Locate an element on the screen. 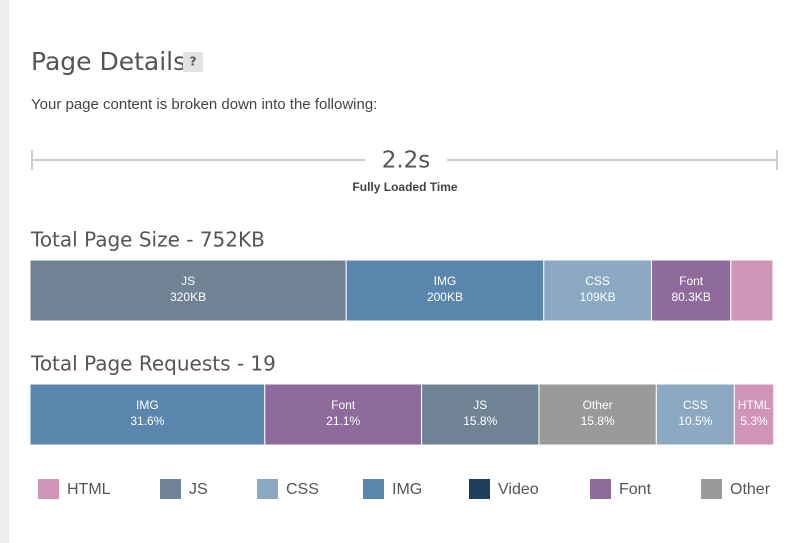  page-title: Page Details is located at coordinates (108, 61).